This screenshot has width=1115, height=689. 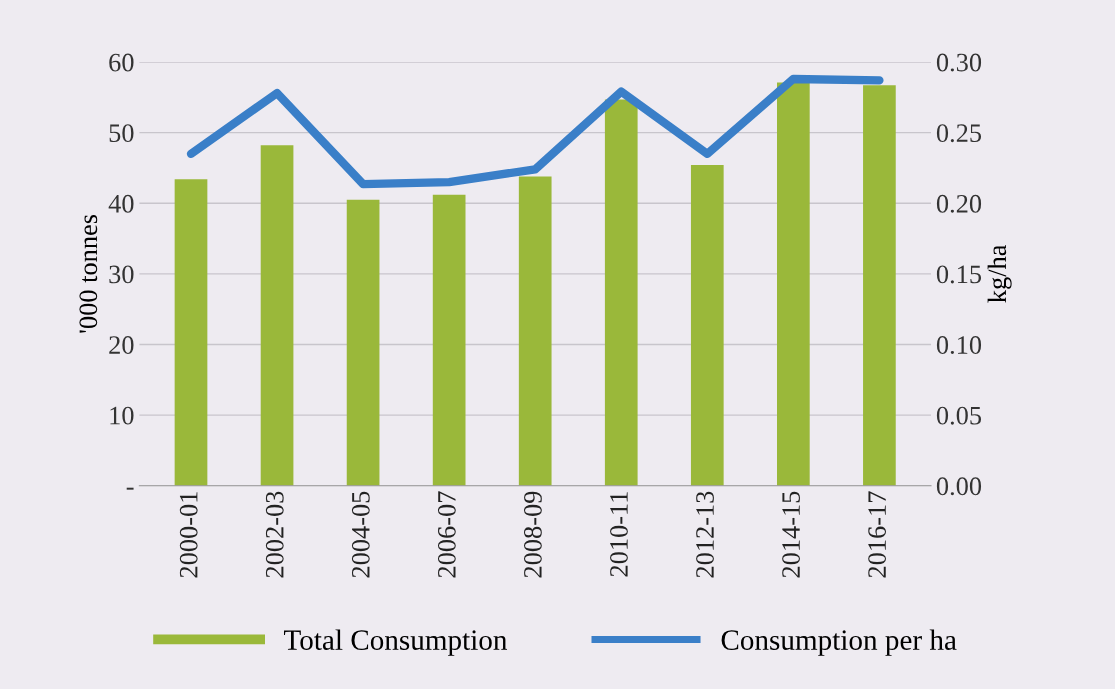 What do you see at coordinates (999, 273) in the screenshot?
I see `y2-axis-title: kg/ha` at bounding box center [999, 273].